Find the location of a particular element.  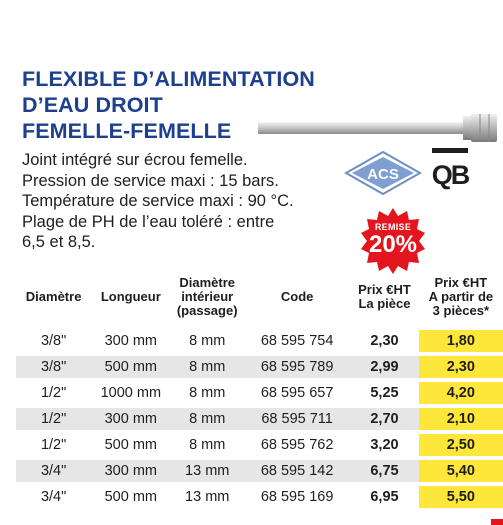

cell-code: 68 595 762 is located at coordinates (297, 445).